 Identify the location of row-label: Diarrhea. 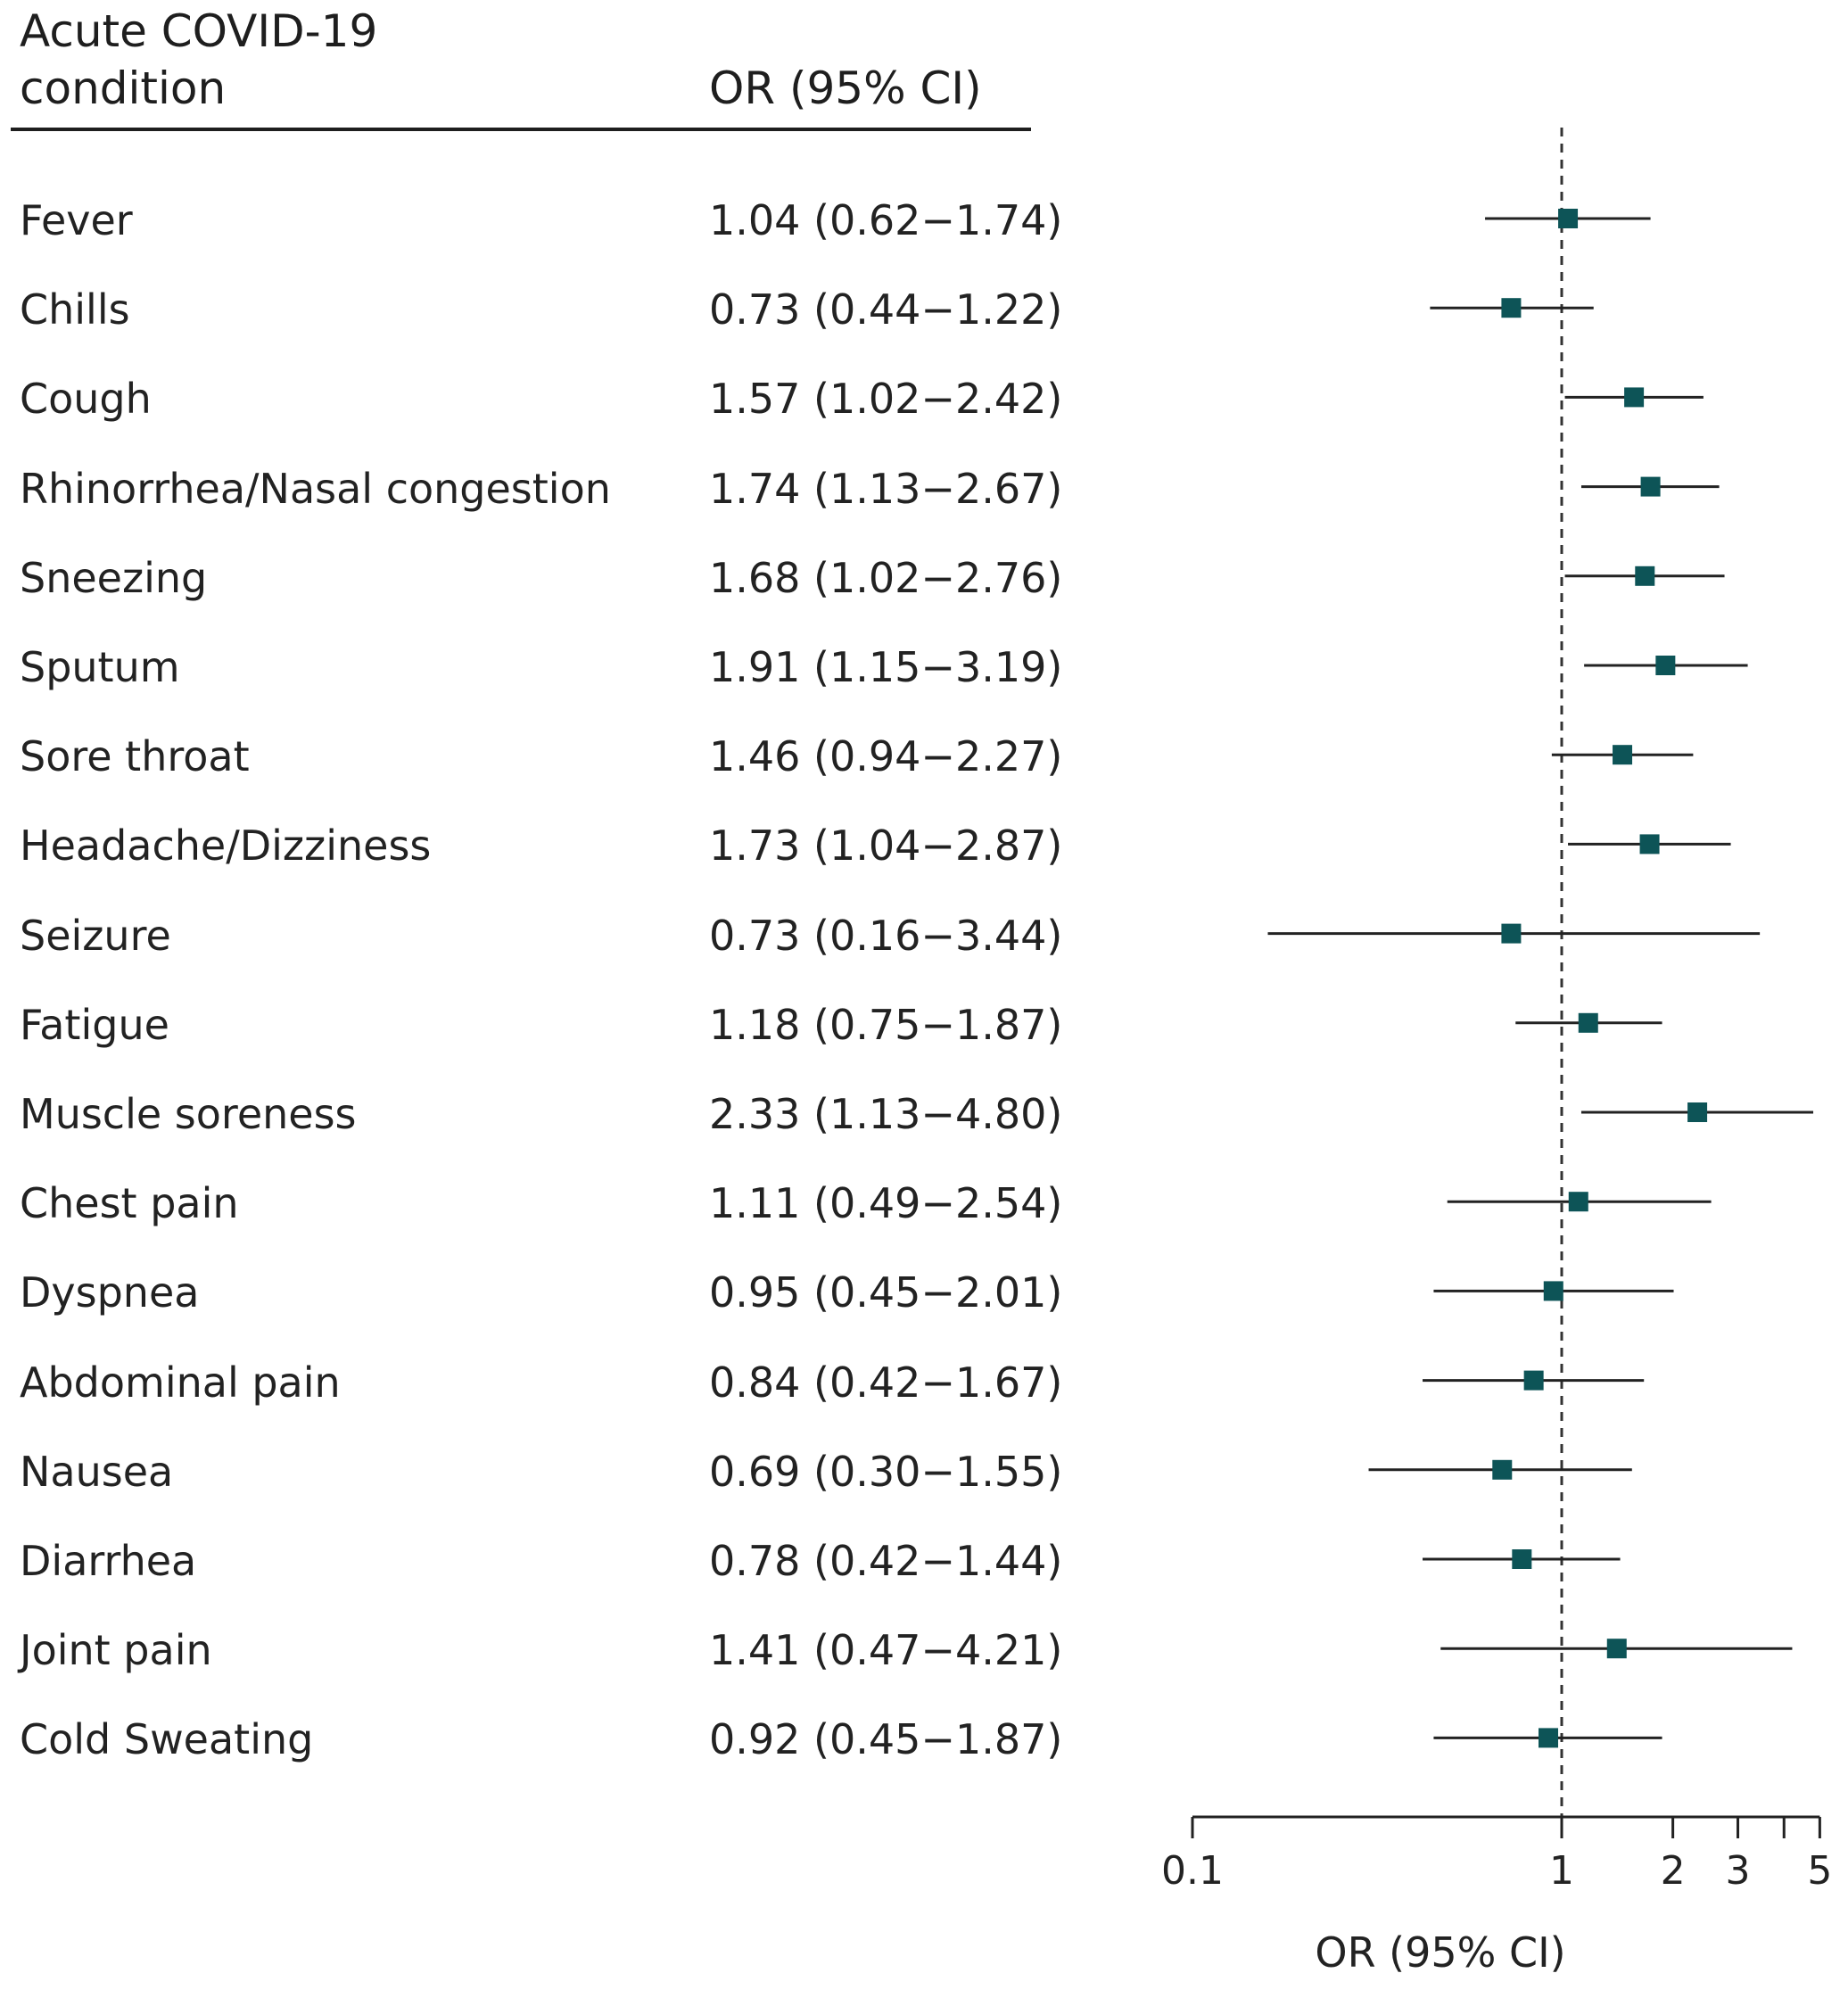
(108, 1561).